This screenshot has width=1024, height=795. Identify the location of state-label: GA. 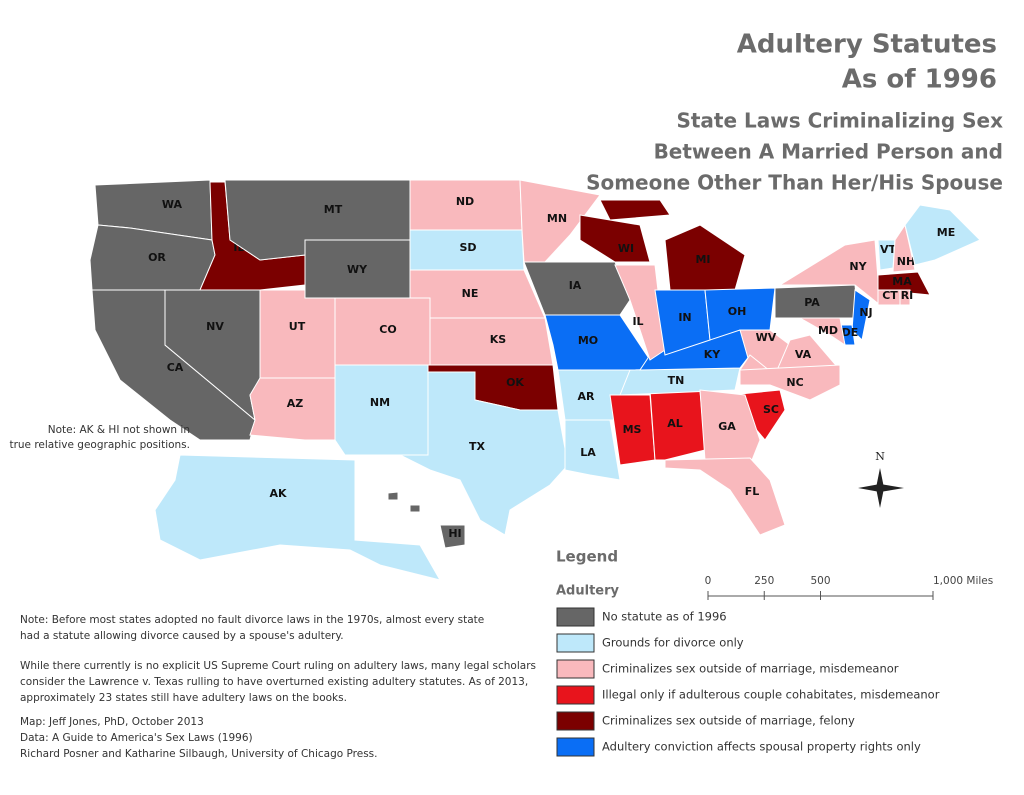
(727, 426).